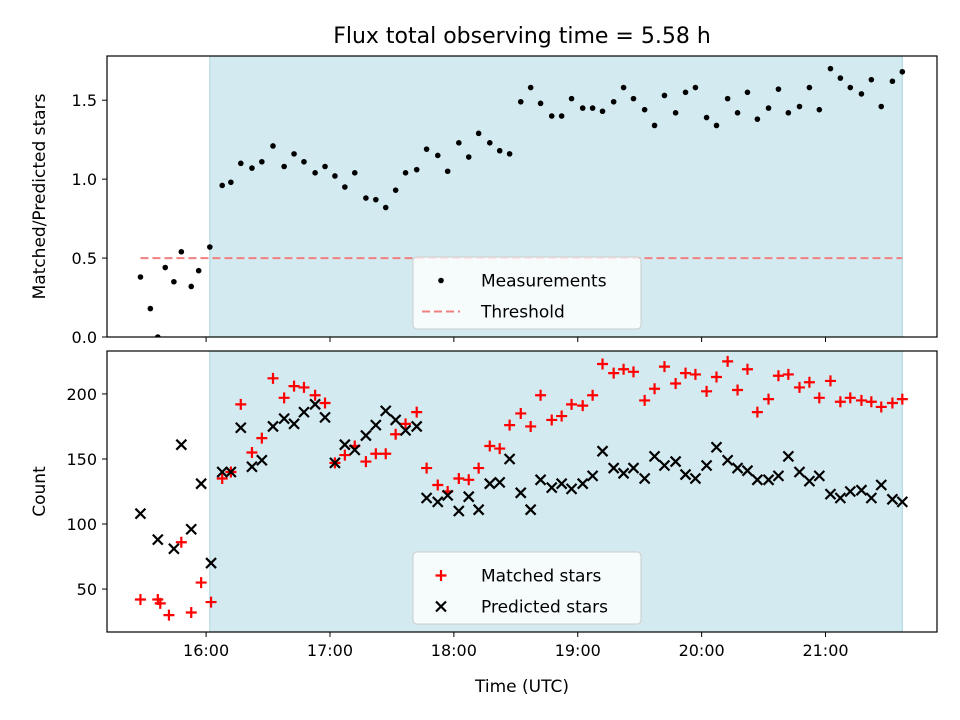  Describe the element at coordinates (206, 650) in the screenshot. I see `x-tick-label: 16:00` at that location.